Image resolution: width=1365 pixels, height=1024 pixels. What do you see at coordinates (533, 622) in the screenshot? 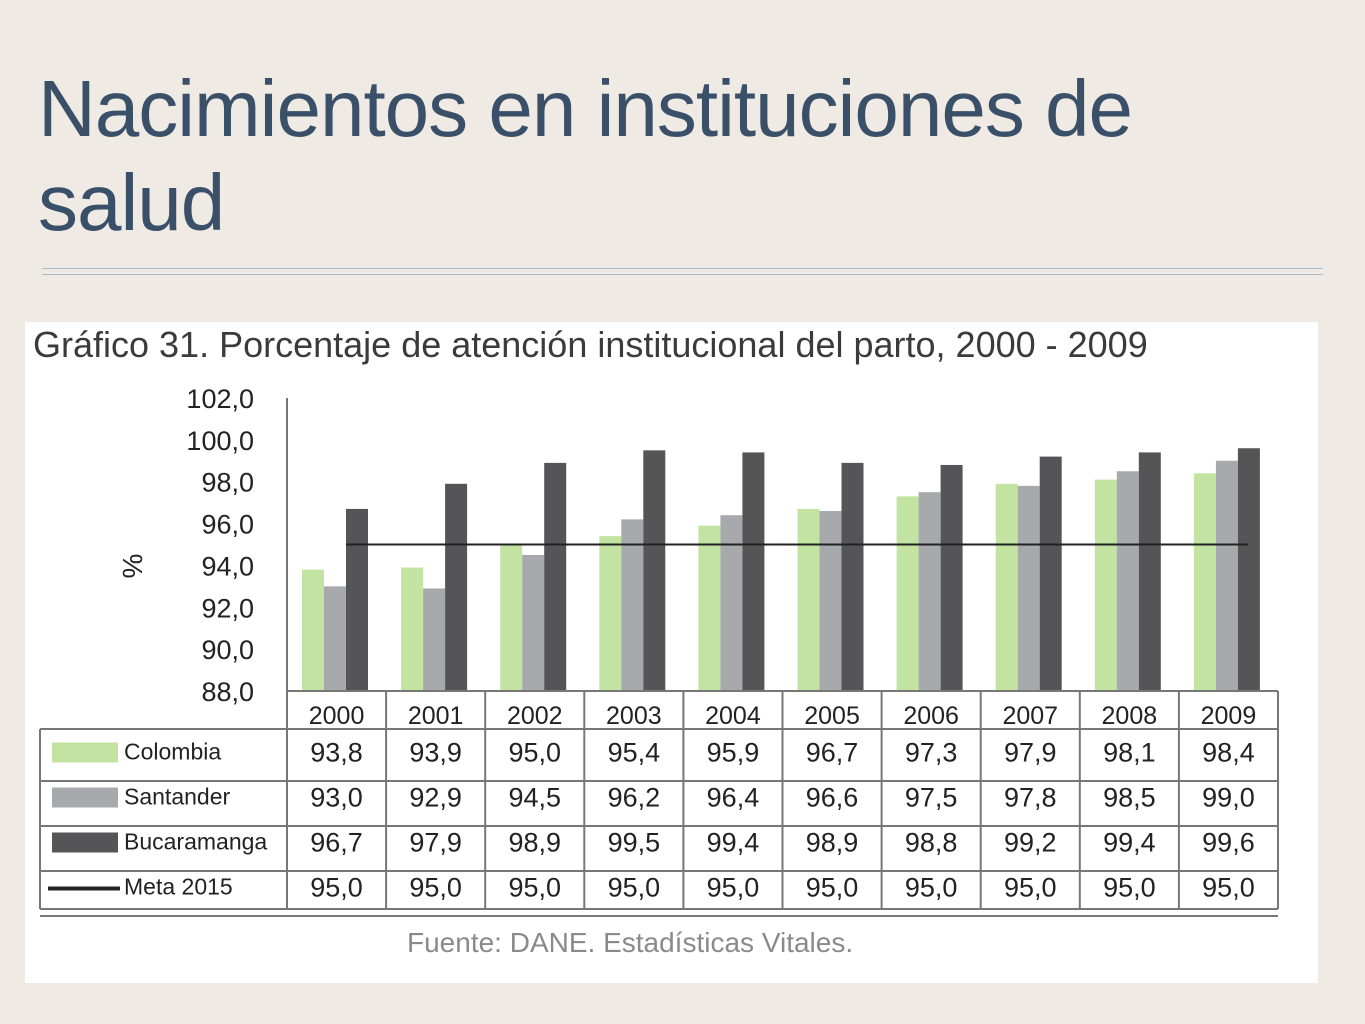
I see `bar-santander-2002` at bounding box center [533, 622].